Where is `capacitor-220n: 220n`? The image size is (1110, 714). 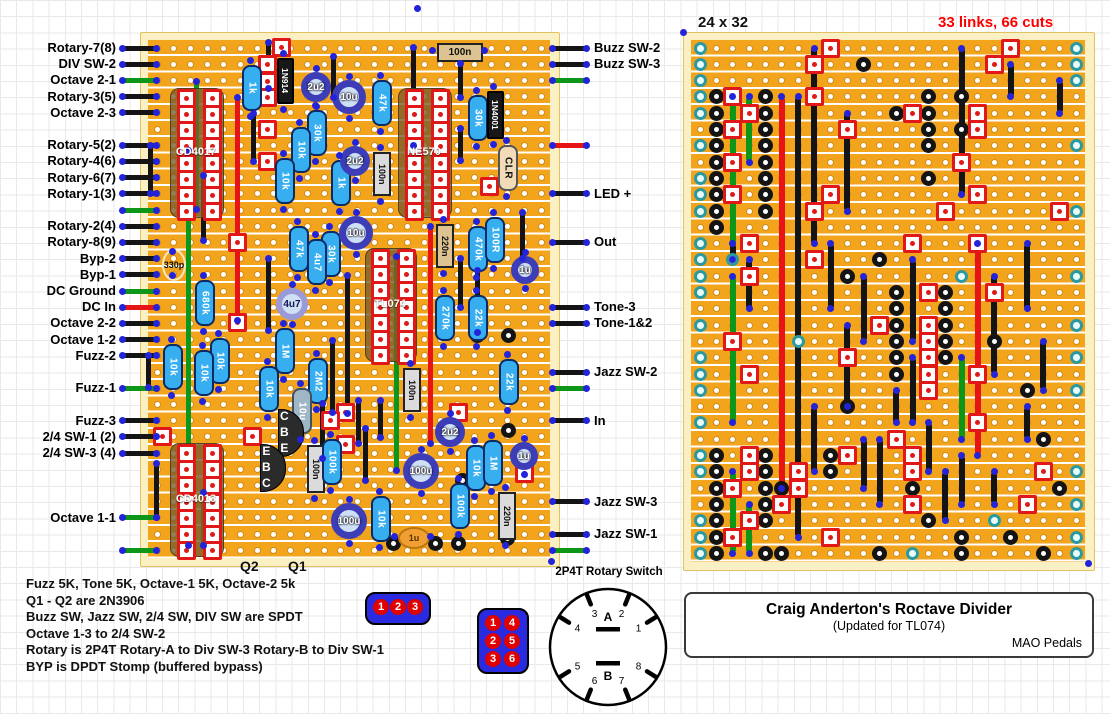 capacitor-220n: 220n is located at coordinates (445, 246).